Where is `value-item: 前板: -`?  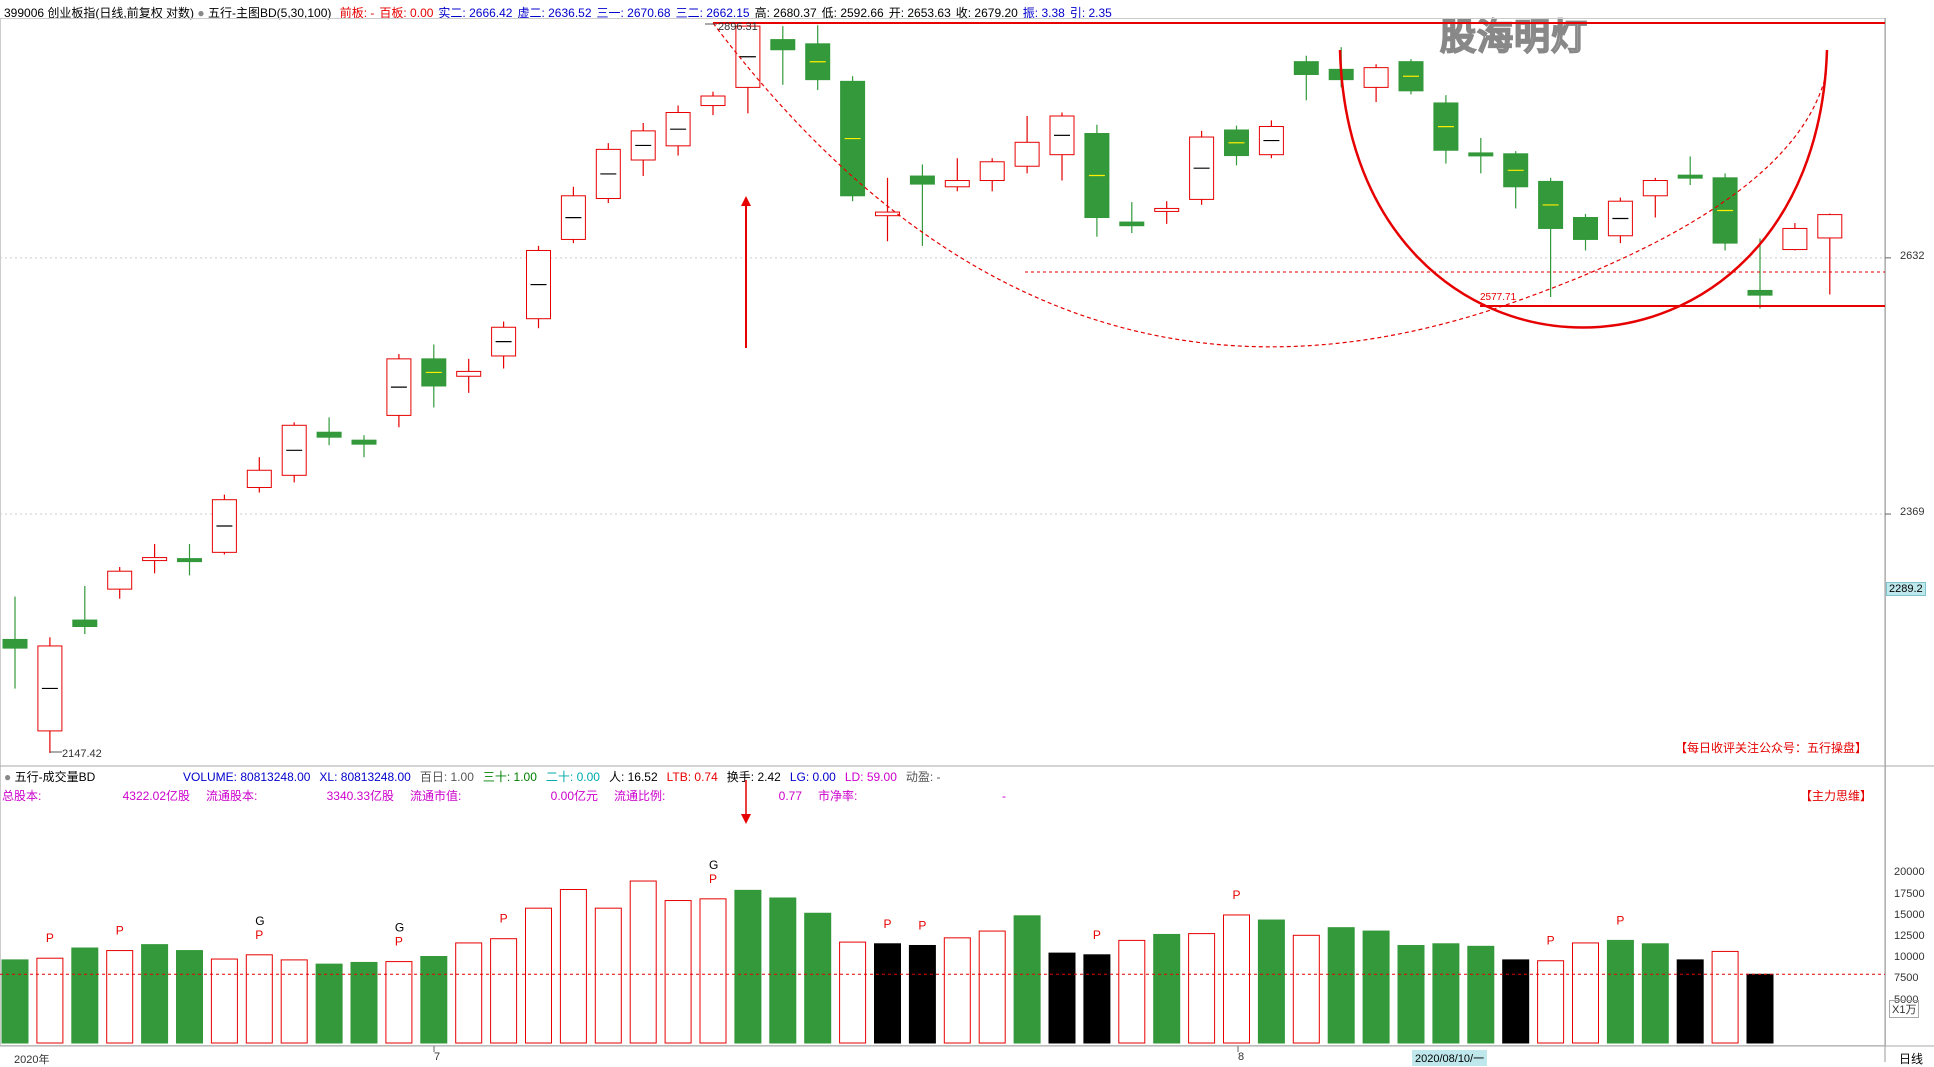
value-item: 前板: - is located at coordinates (357, 13).